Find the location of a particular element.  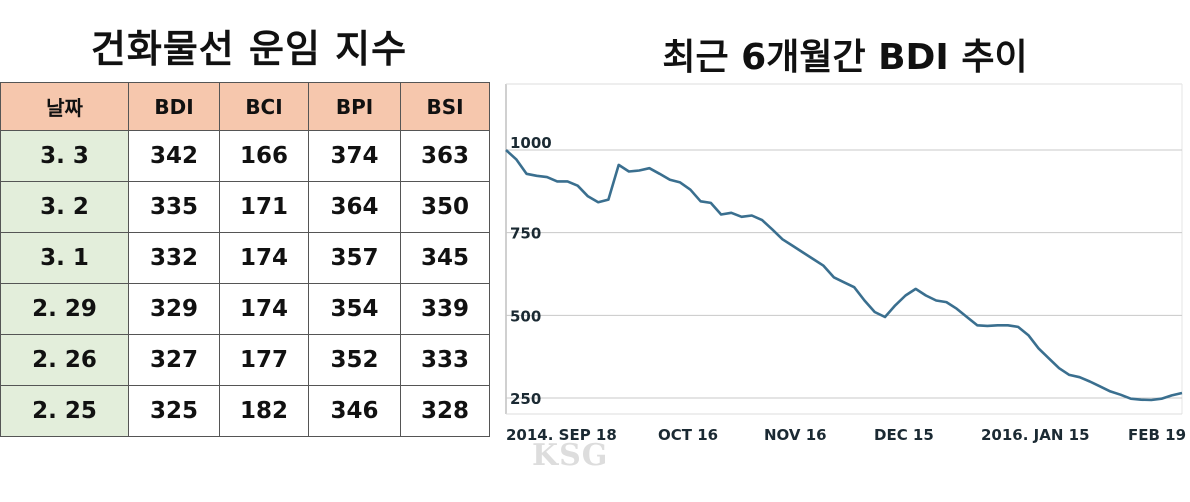

table-row: 3. 3 342 166 374 363 is located at coordinates (245, 156).